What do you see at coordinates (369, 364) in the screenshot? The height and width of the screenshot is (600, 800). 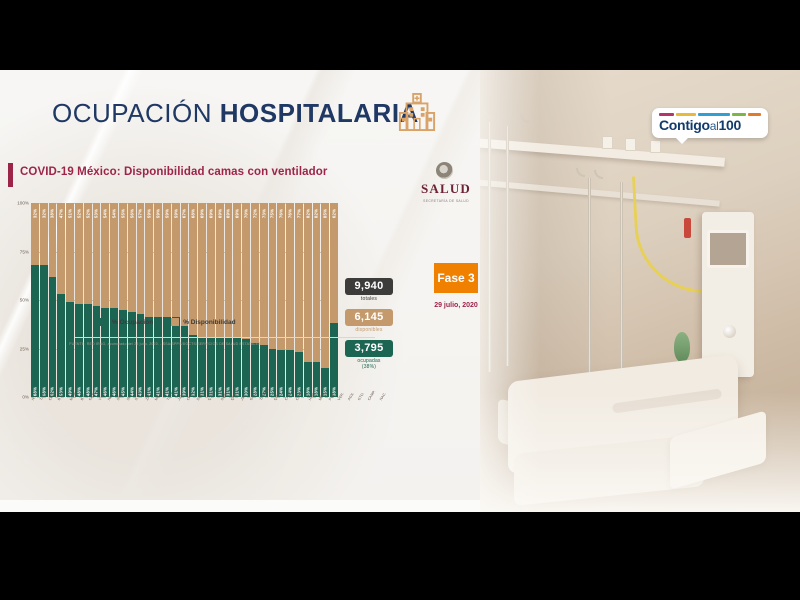 I see `stat-label: ocupadas (38%)` at bounding box center [369, 364].